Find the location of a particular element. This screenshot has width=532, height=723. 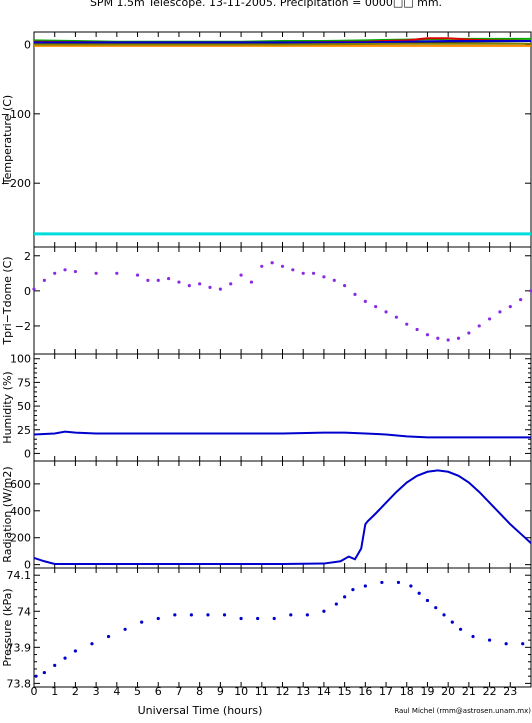

radiation-ytick-label: 600 is located at coordinates (20, 484).